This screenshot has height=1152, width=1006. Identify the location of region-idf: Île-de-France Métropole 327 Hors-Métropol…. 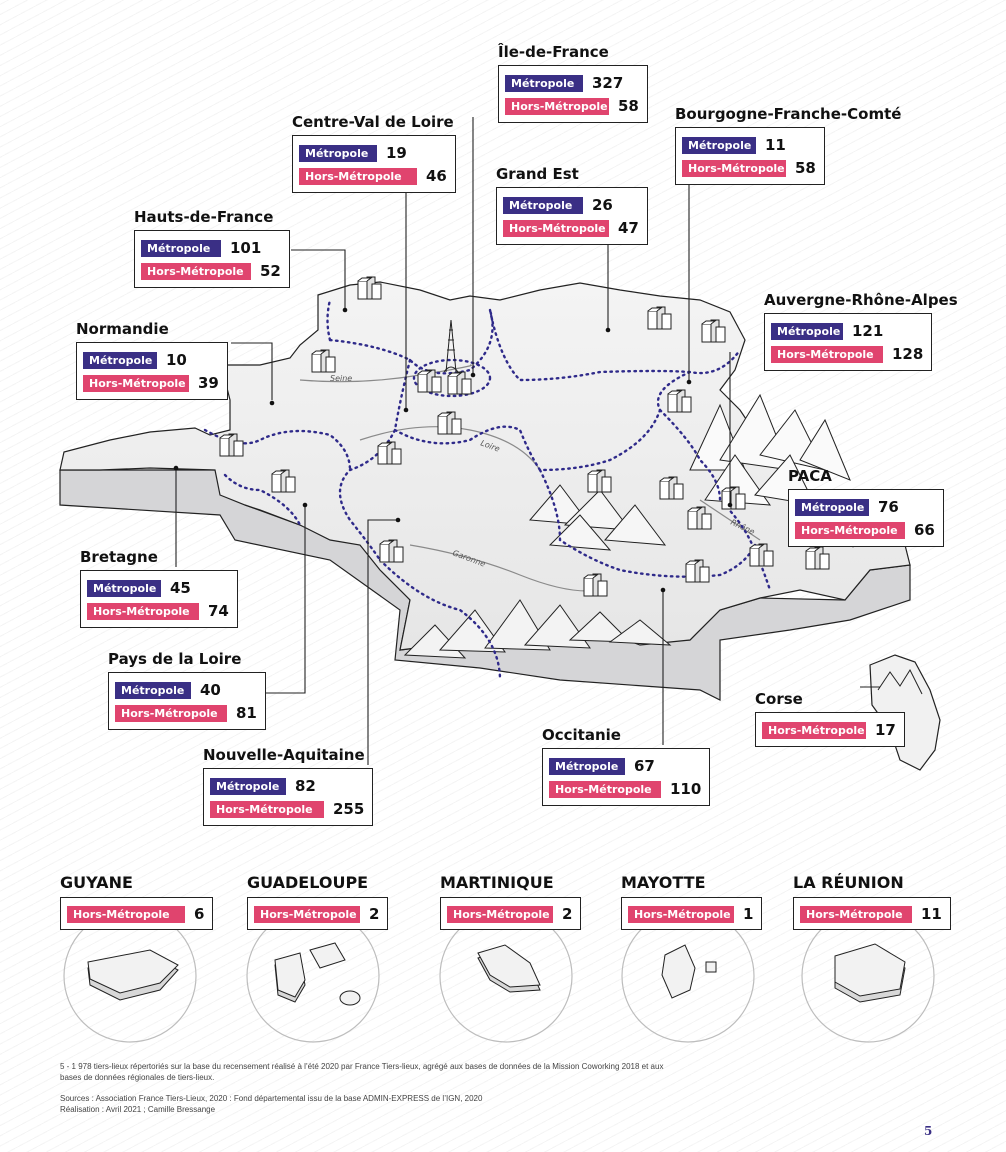
(573, 83).